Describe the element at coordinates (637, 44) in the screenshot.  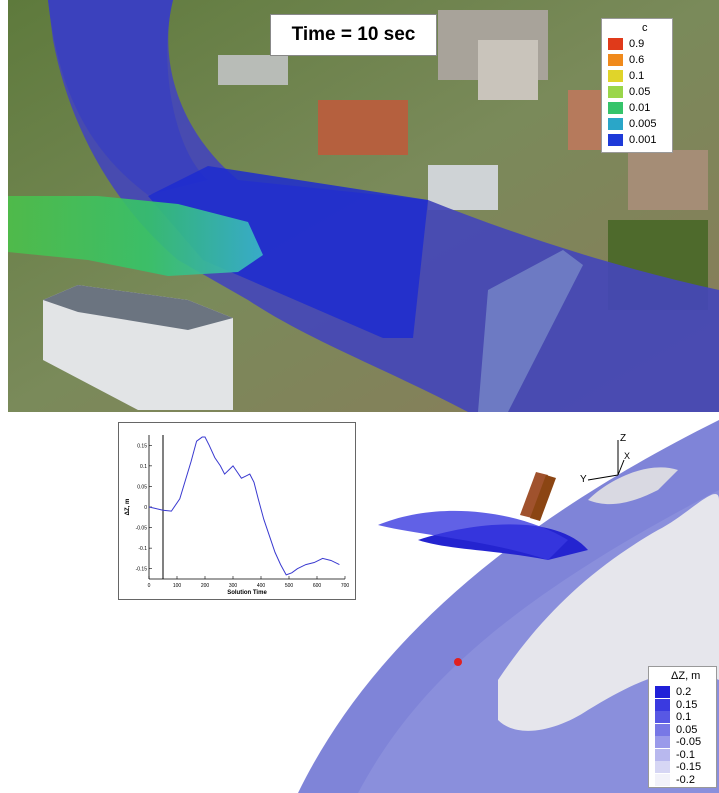
I see `legend-label: 0.9` at that location.